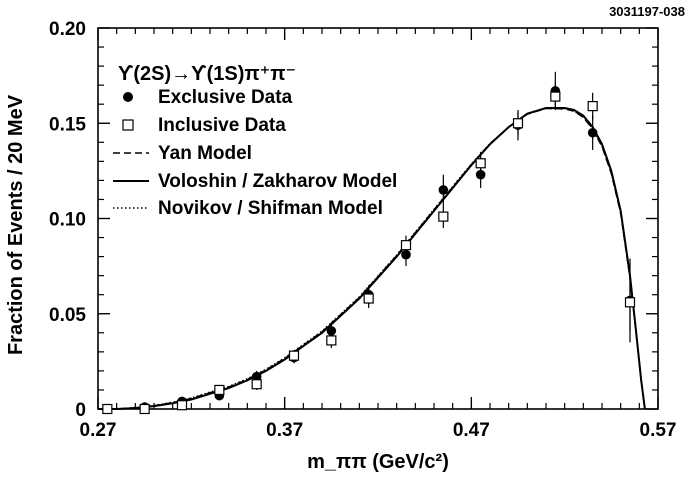 Image resolution: width=693 pixels, height=496 pixels. I want to click on legend-label: Exclusive Data, so click(225, 97).